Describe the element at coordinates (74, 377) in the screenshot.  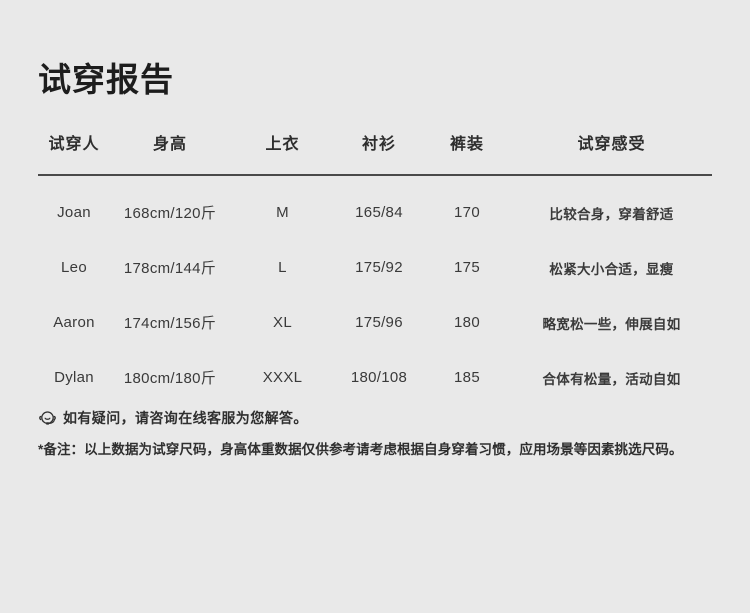
I see `cell-person: Dylan` at that location.